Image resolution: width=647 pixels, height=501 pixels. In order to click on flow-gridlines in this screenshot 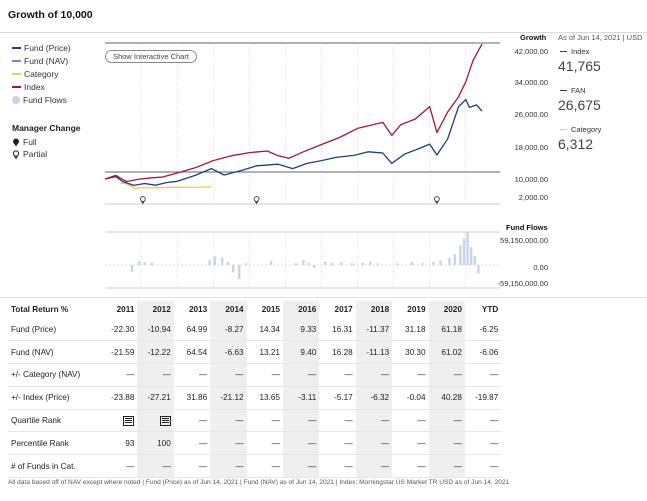, I will do `click(303, 260)`.